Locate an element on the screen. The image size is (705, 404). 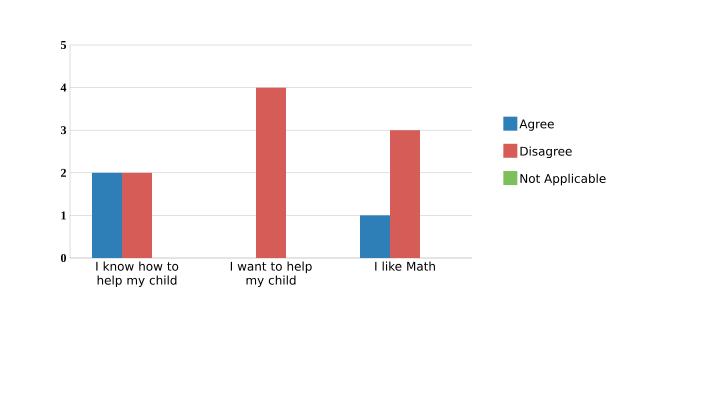
legend-label: Not Applicable is located at coordinates (563, 180).